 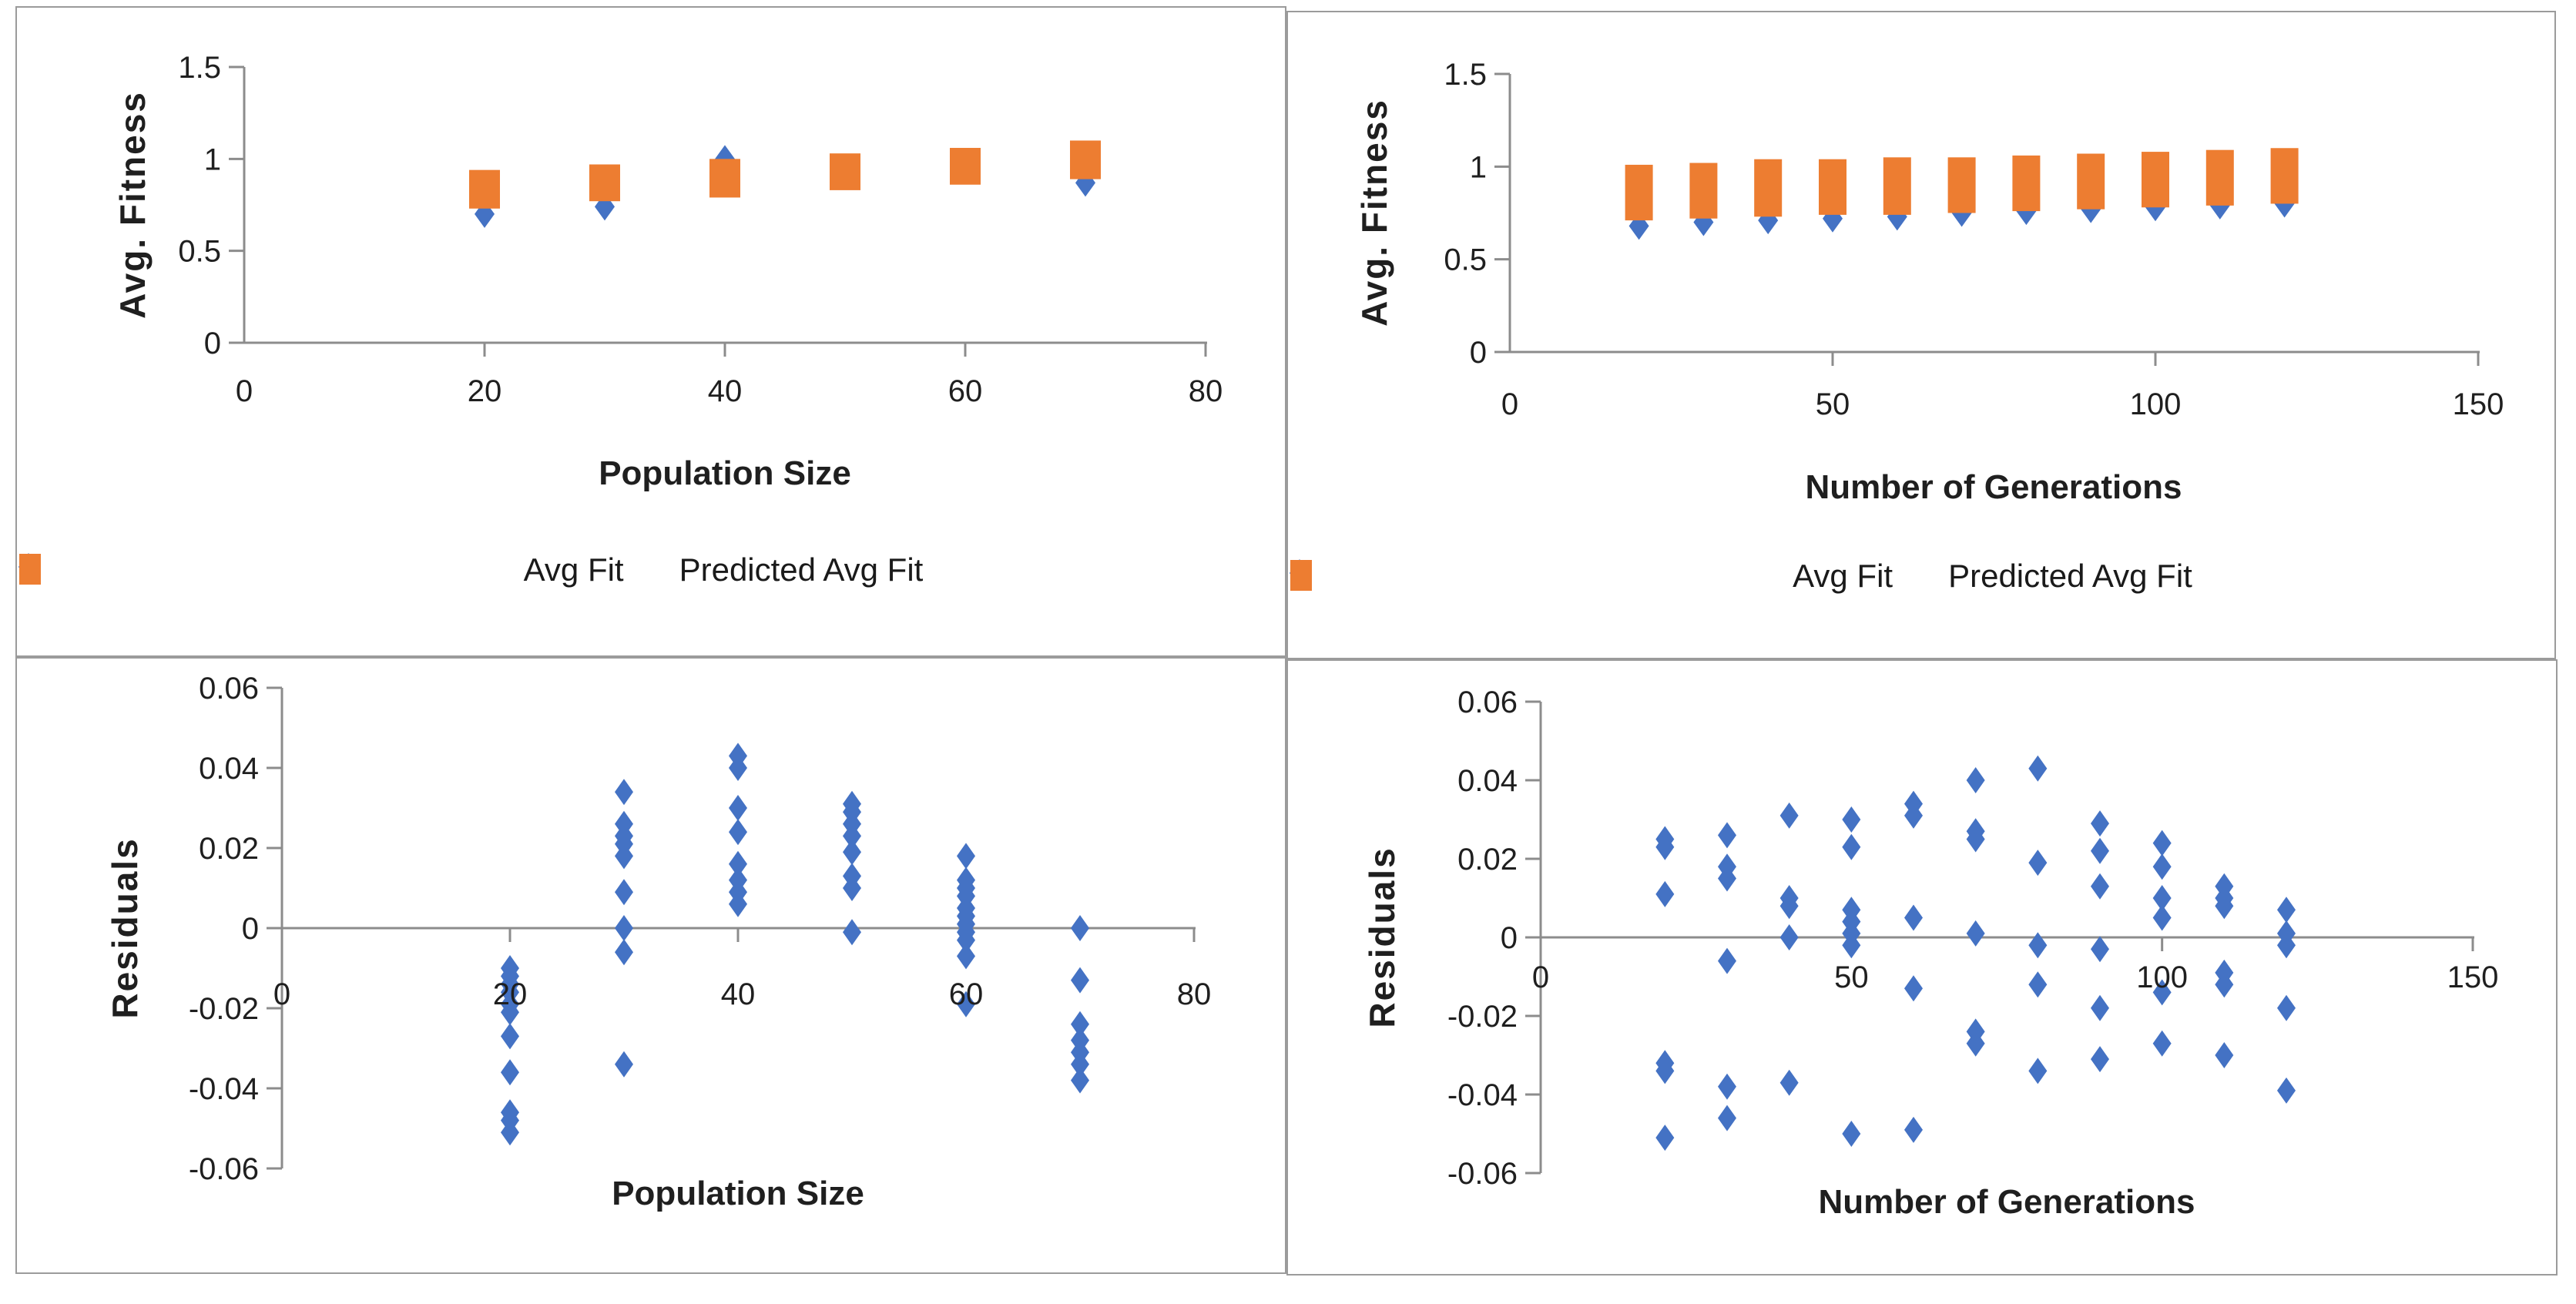 What do you see at coordinates (1974, 239) in the screenshot?
I see `plot-area-avg-fitness-vs-generations: 0 0.5 1 1.5 0 50 100 150` at bounding box center [1974, 239].